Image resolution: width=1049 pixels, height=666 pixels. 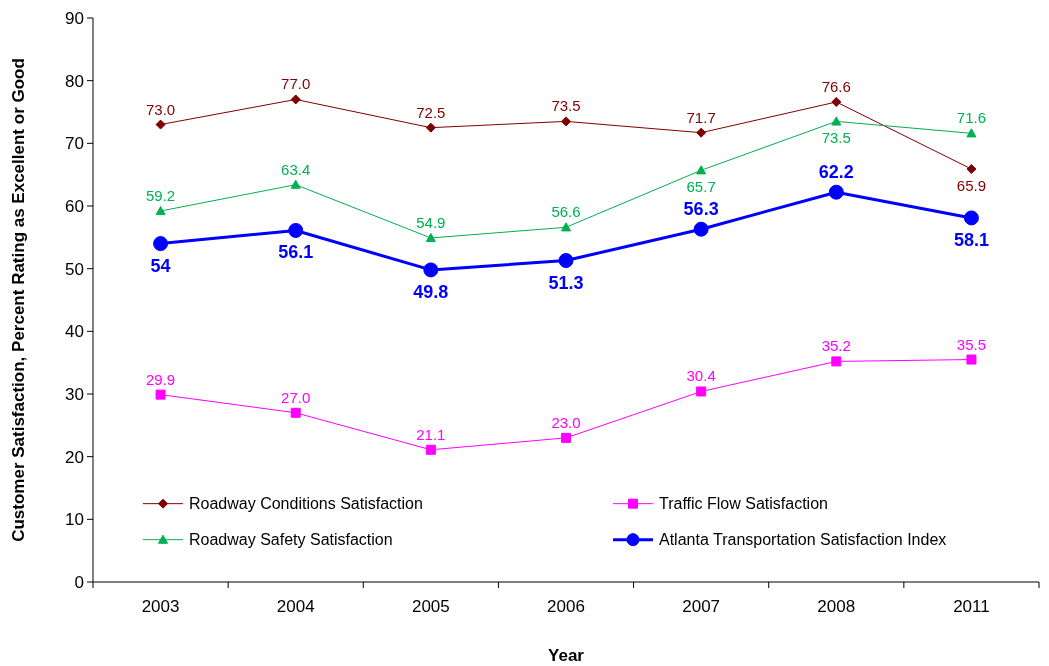 I want to click on data-label: 65.9, so click(x=971, y=186).